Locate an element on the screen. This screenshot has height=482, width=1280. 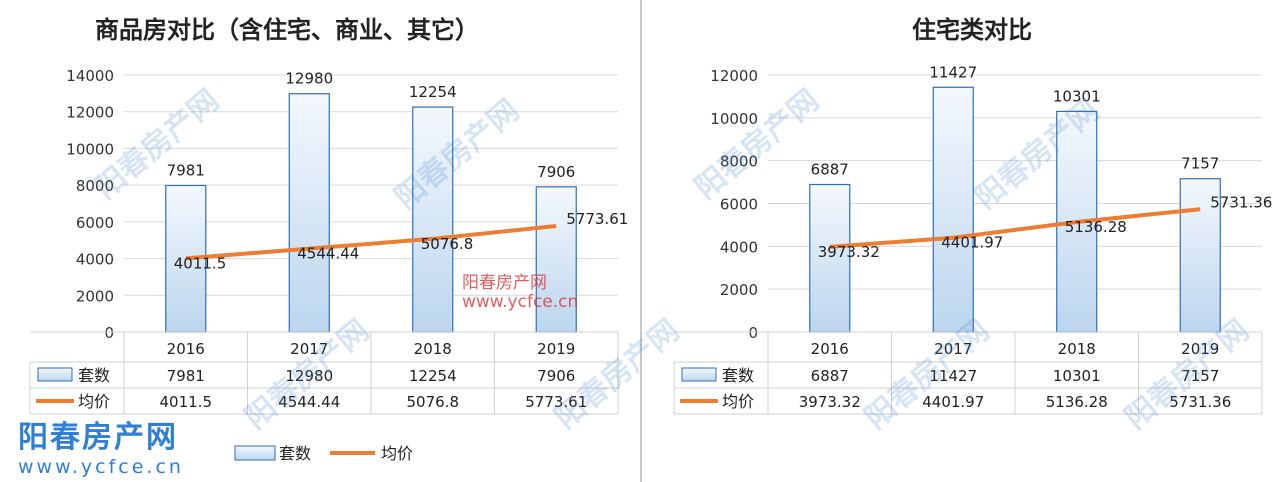
table-cell-bar: 11427 is located at coordinates (953, 376).